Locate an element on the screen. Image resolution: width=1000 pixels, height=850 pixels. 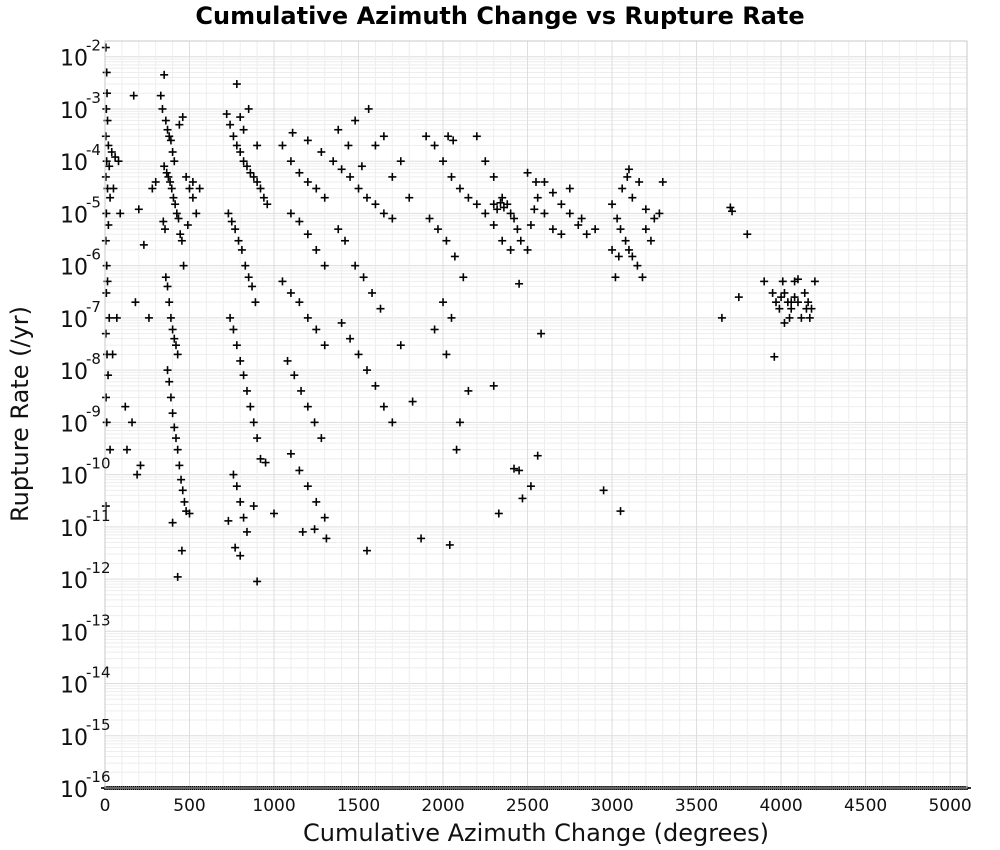
y-tick-exponent: -3 is located at coordinates (93, 98).